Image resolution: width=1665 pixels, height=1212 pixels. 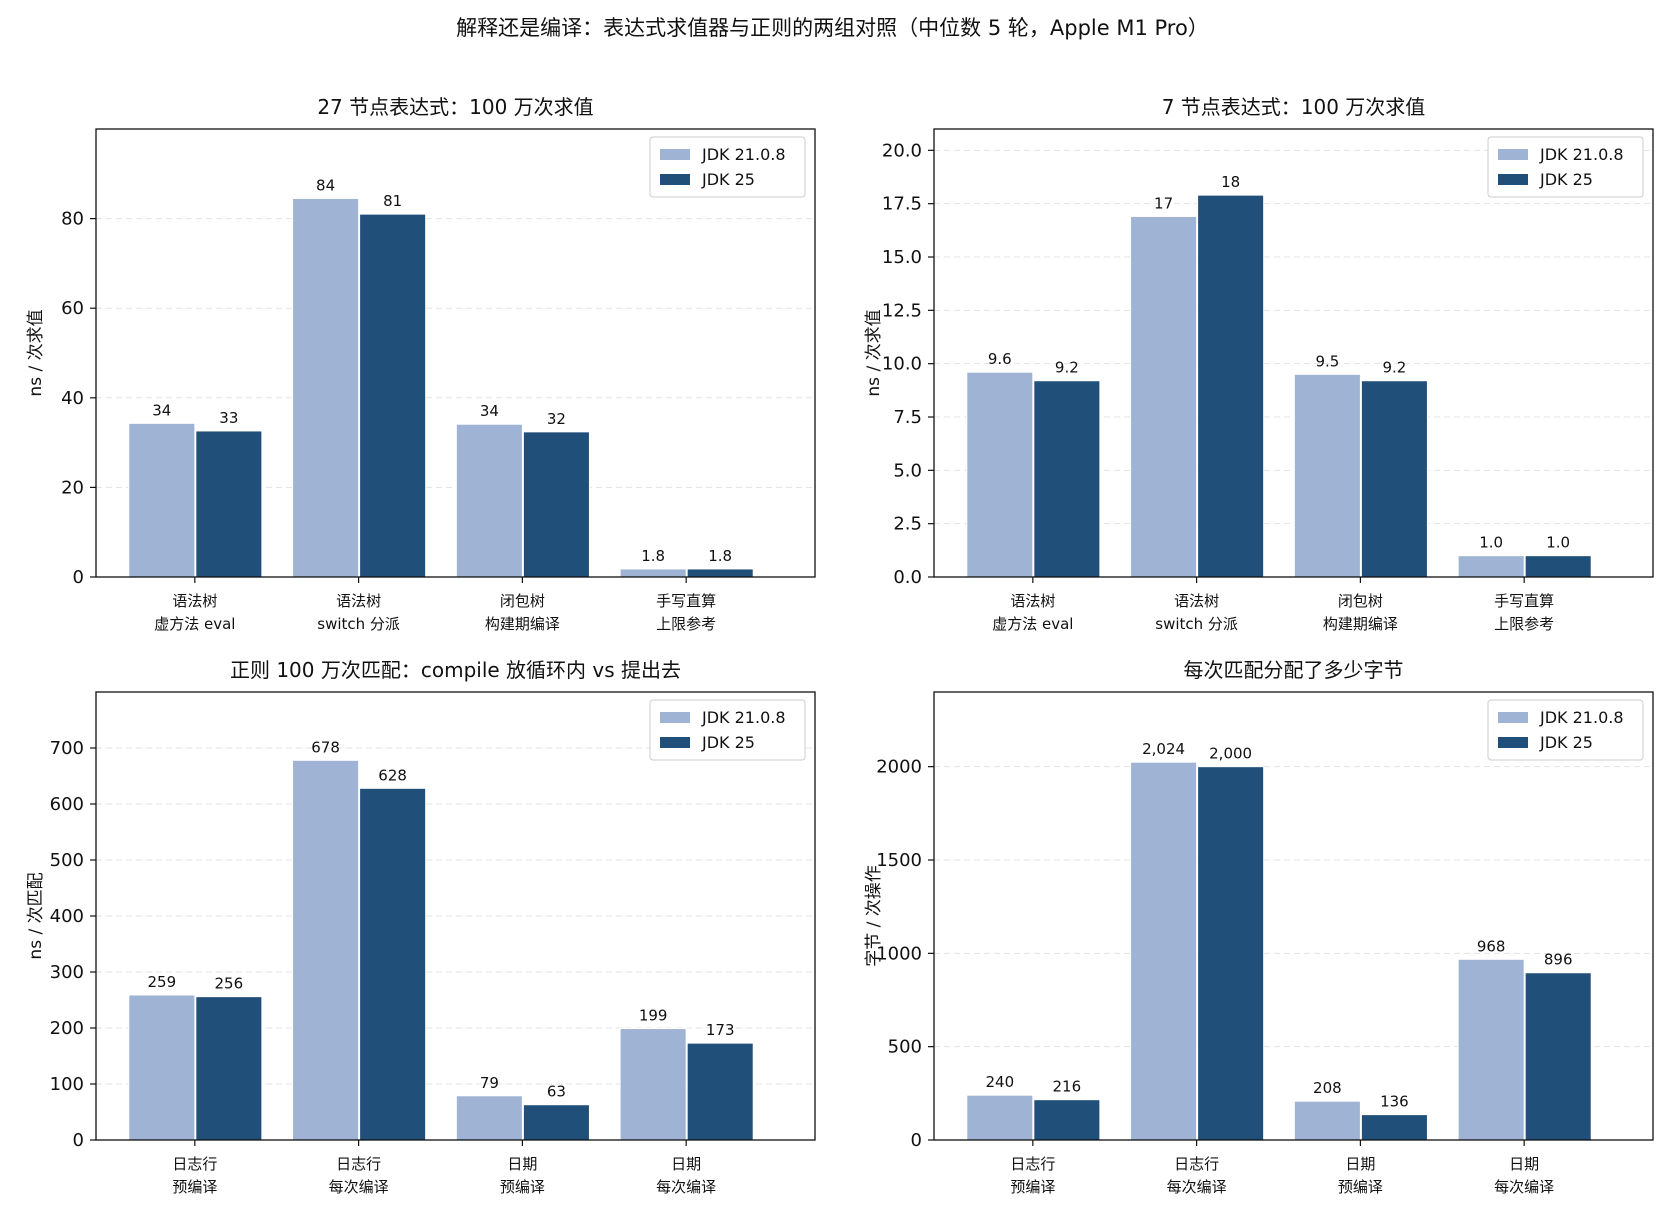 What do you see at coordinates (556, 419) in the screenshot?
I see `data-label: 32` at bounding box center [556, 419].